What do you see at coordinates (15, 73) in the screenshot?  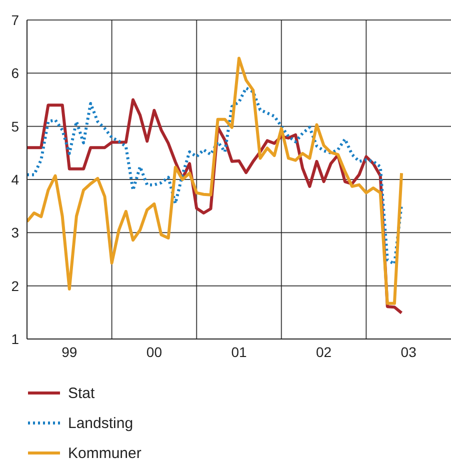 I see `y-tick-label: 6` at bounding box center [15, 73].